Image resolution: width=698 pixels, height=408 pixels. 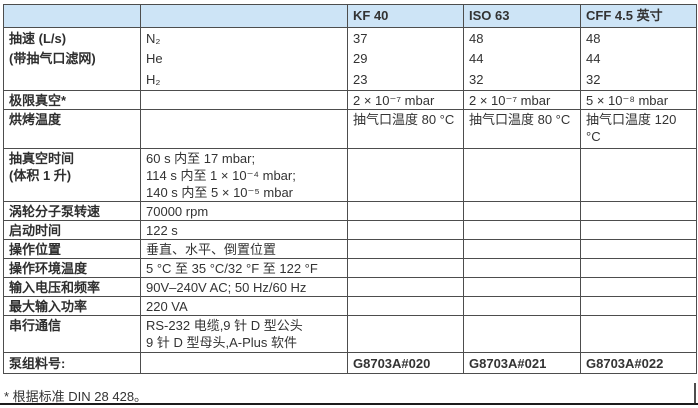 I want to click on row-rotation-speed: 涡轮分子泵转速 70000 rpm, so click(x=350, y=211).